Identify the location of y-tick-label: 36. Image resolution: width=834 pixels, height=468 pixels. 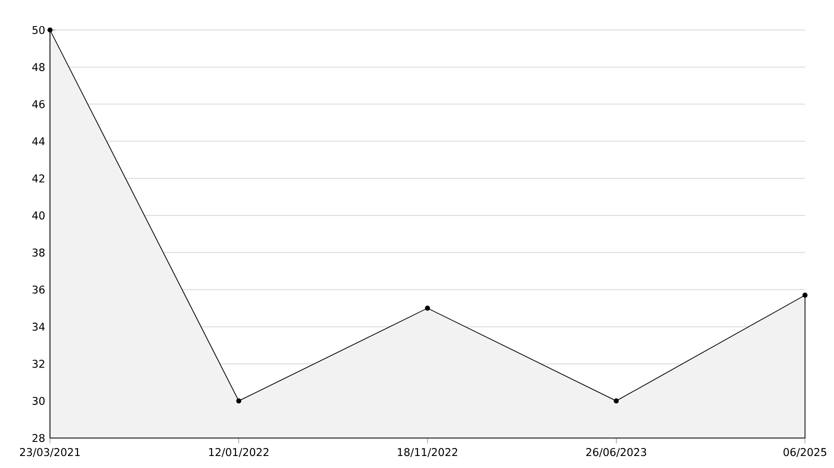
(38, 290).